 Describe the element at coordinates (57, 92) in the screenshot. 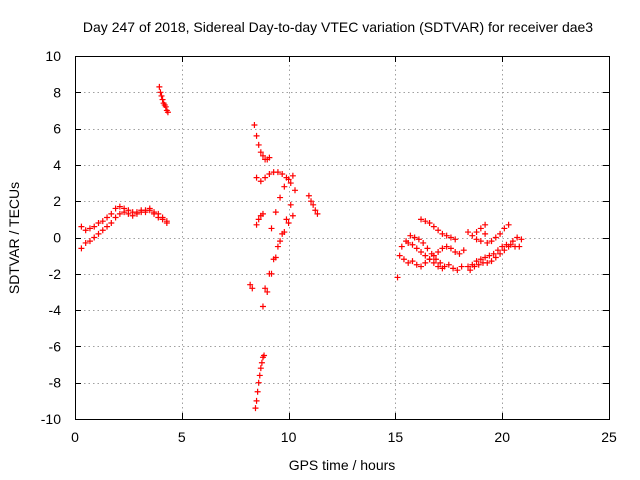

I see `y-tick-label: 8` at that location.